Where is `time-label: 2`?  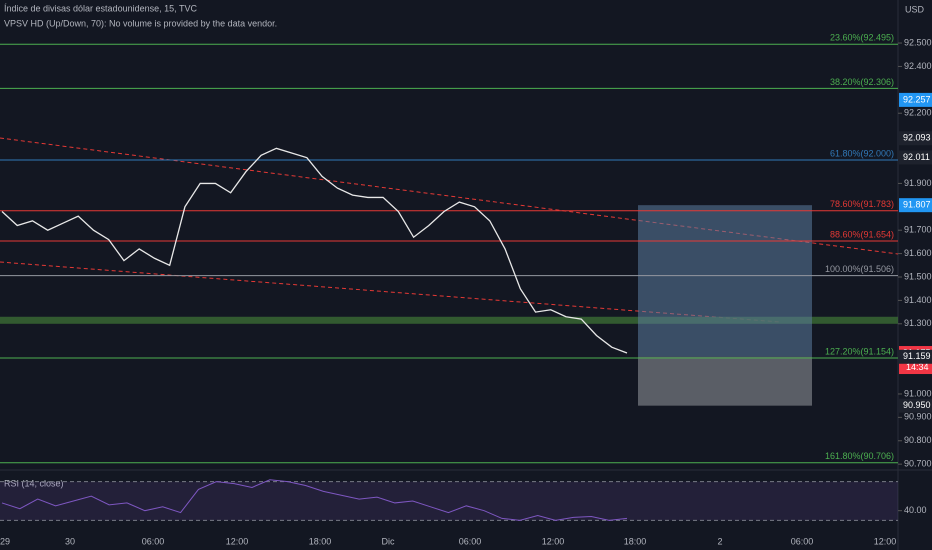
time-label: 2 is located at coordinates (719, 541).